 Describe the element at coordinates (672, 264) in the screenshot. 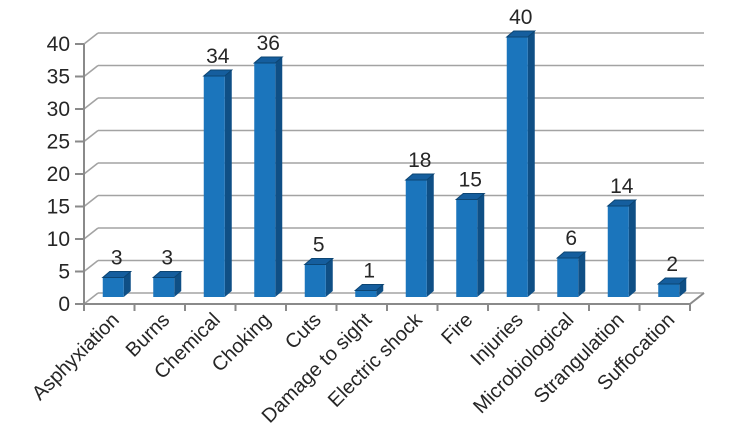

I see `bar-value-label: 2` at that location.